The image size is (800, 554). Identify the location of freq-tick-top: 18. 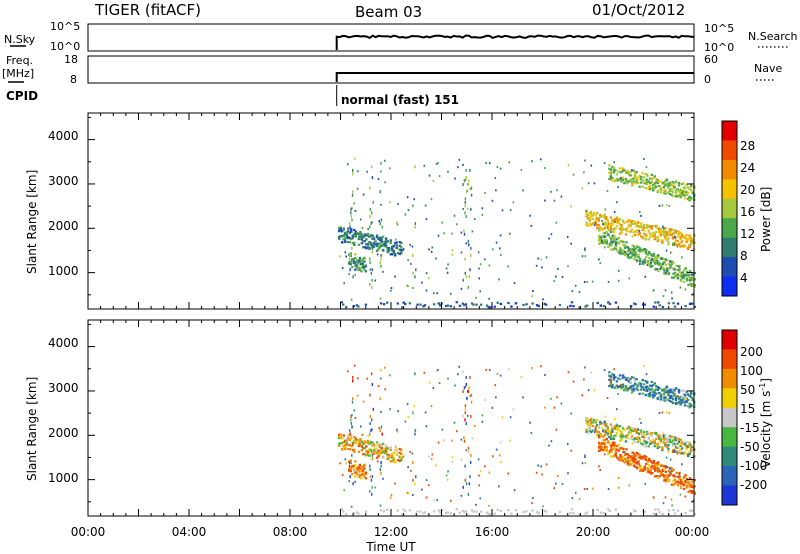
(71, 59).